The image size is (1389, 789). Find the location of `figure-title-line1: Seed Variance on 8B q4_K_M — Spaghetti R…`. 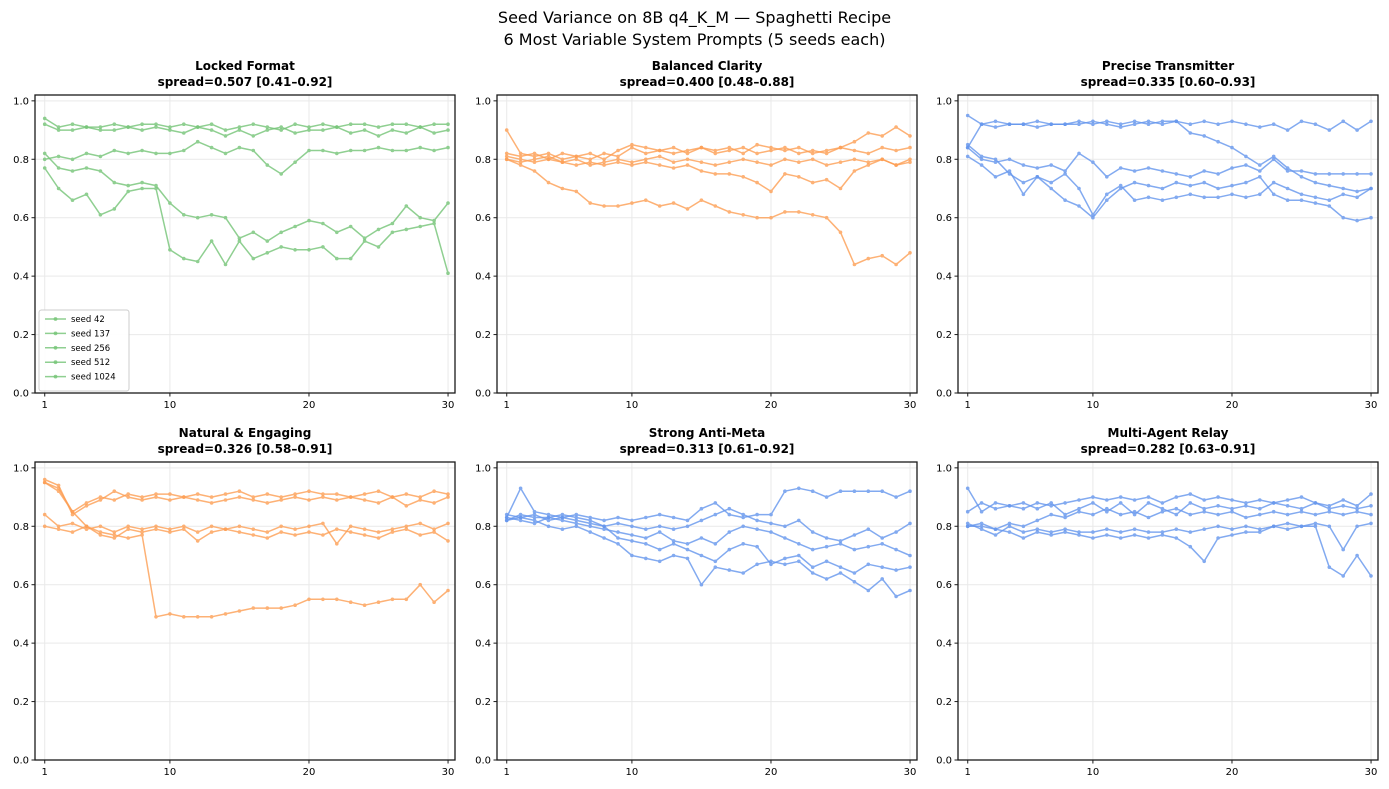

figure-title-line1: Seed Variance on 8B q4_K_M — Spaghetti R… is located at coordinates (694, 17).